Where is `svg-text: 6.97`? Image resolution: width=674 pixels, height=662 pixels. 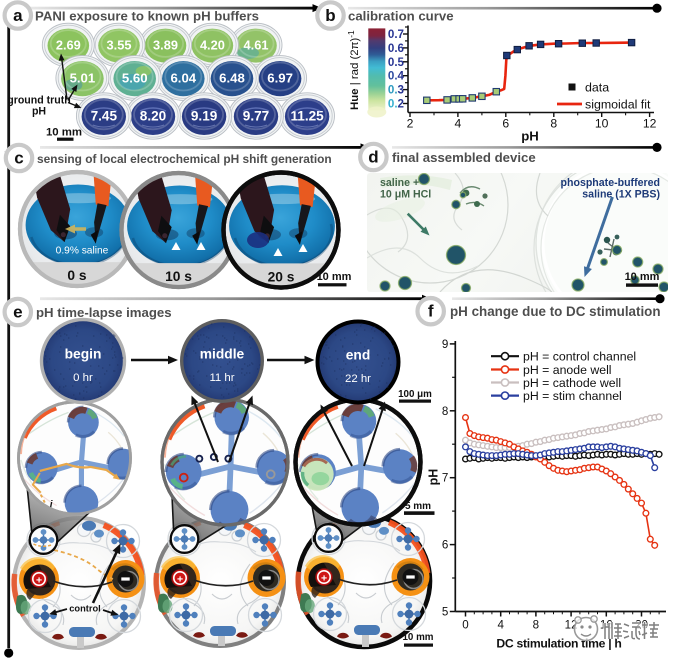
svg-text: 6.97 is located at coordinates (280, 78).